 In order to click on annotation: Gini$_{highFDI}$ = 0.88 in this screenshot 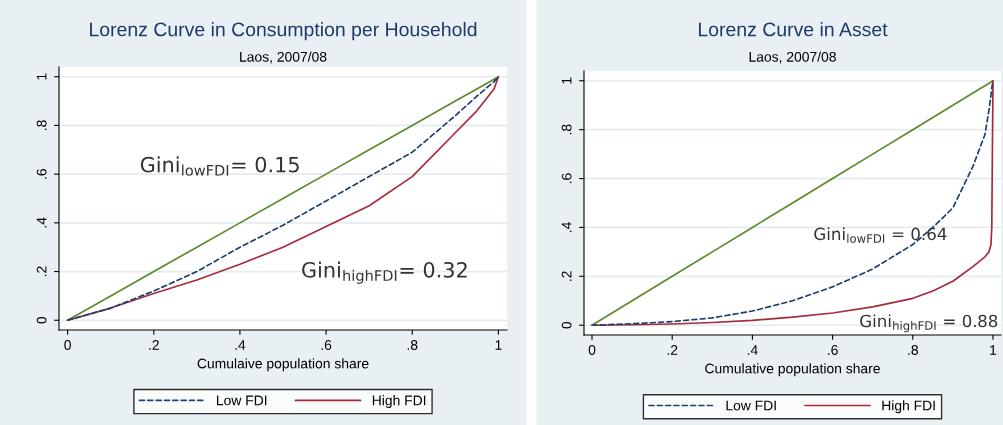, I will do `click(929, 323)`.